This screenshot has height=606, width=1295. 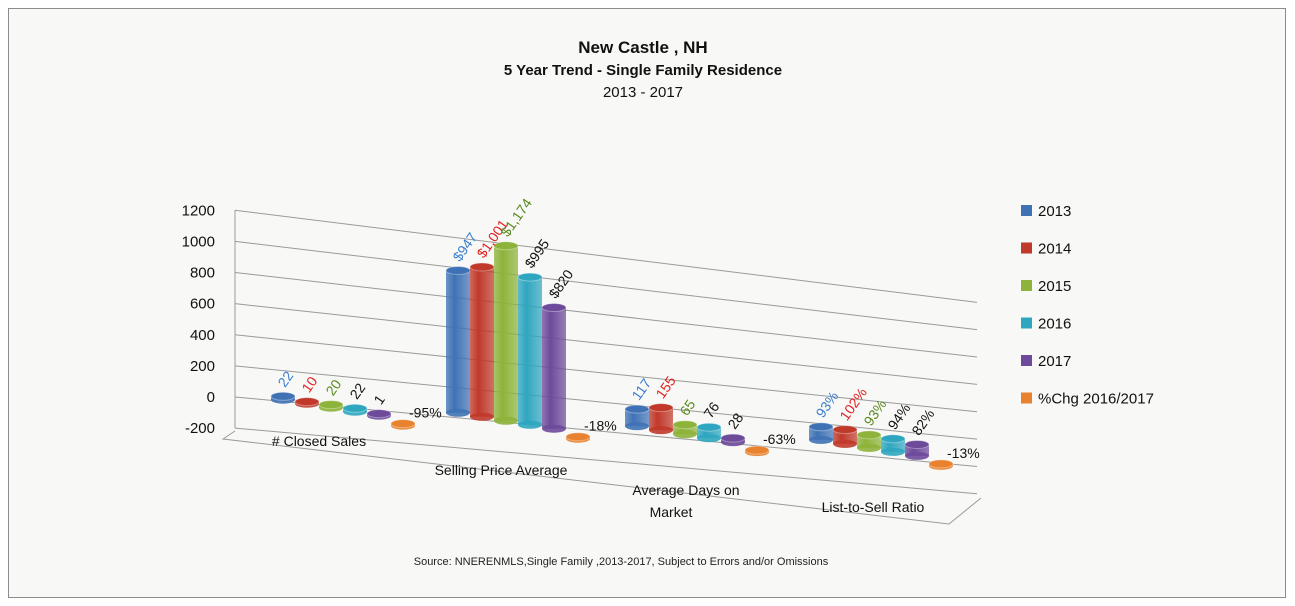 What do you see at coordinates (671, 512) in the screenshot?
I see `category-label: Market` at bounding box center [671, 512].